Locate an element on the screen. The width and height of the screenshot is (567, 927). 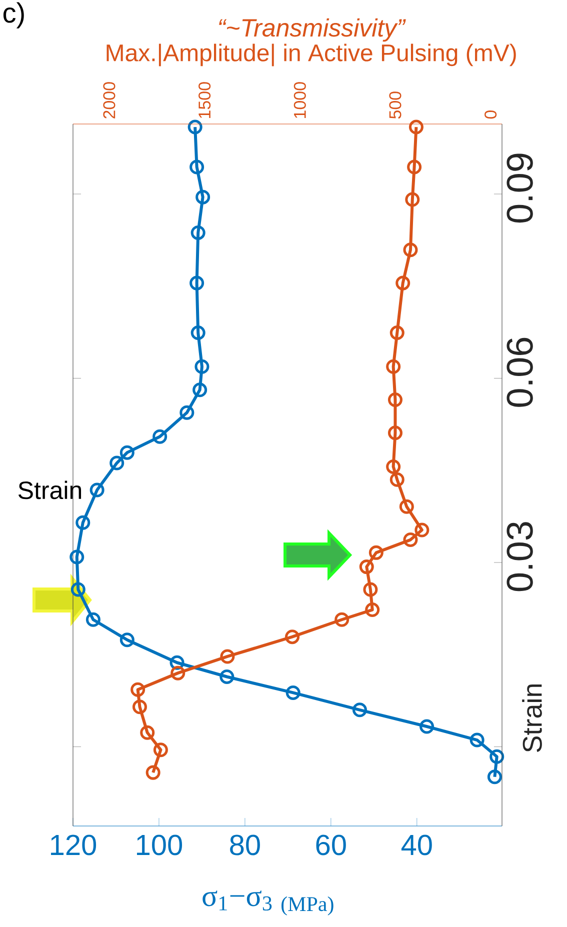
x2-tick-label: 0 is located at coordinates (490, 114).